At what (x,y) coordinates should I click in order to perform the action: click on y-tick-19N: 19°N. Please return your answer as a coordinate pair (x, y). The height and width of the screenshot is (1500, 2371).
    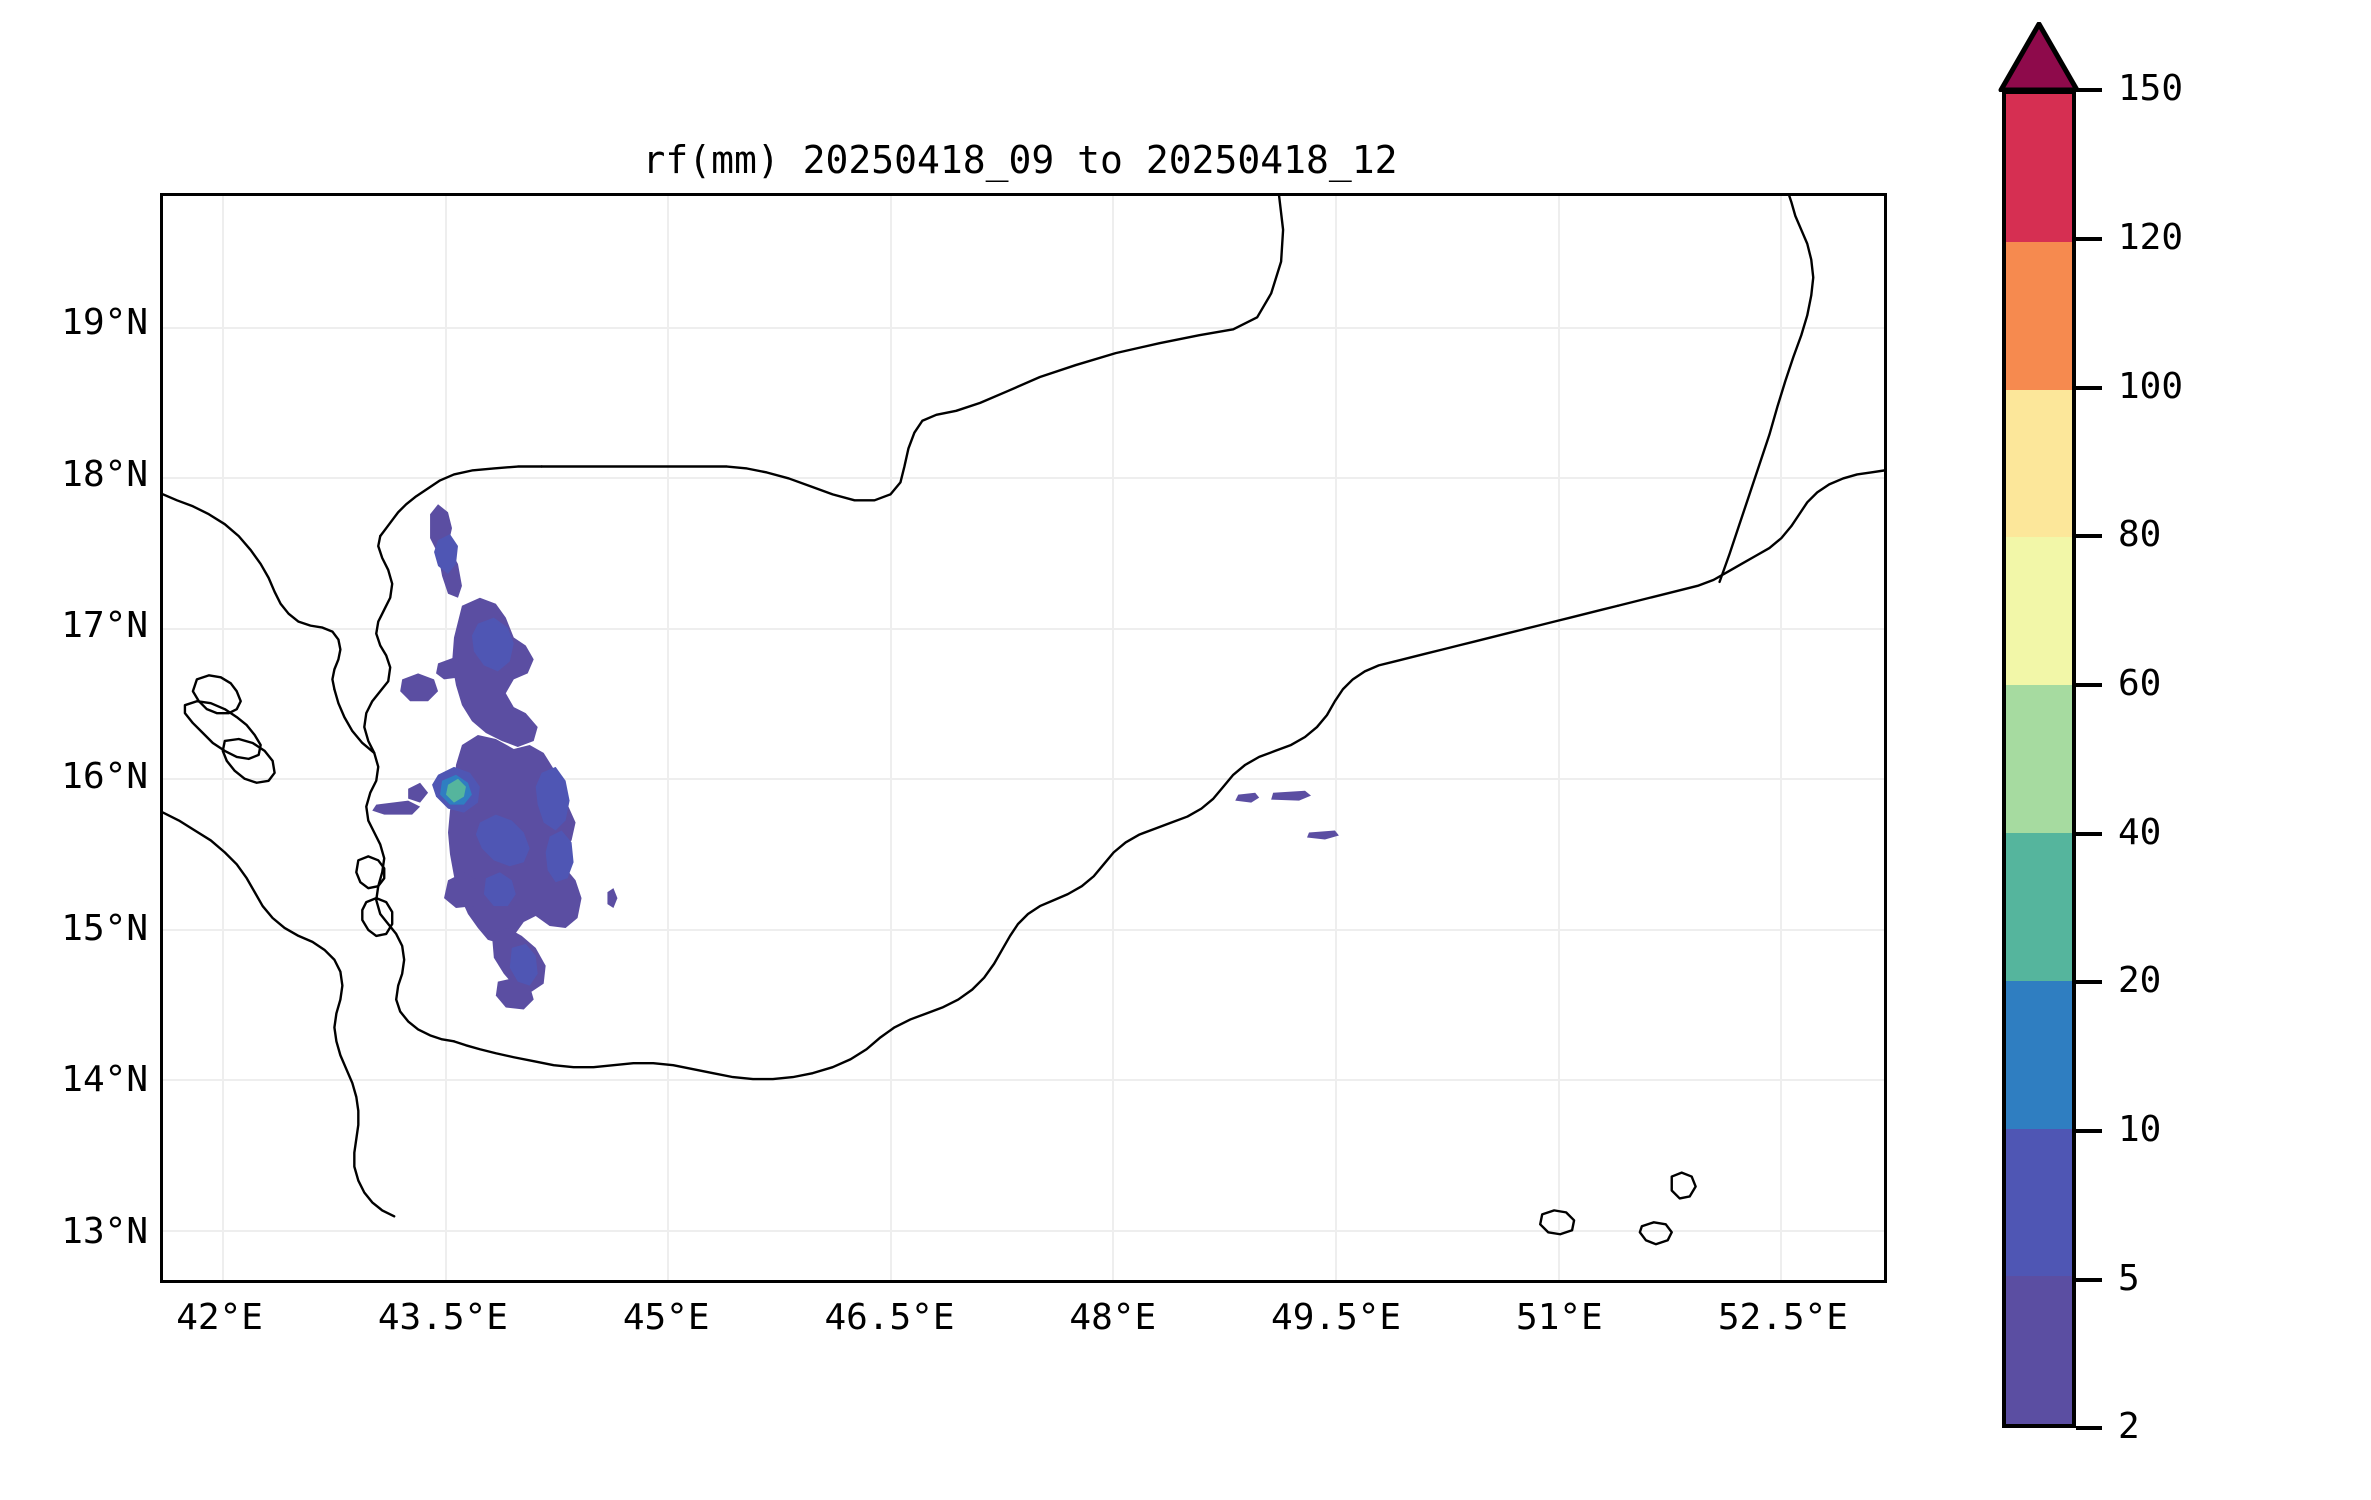
    Looking at the image, I should click on (104, 323).